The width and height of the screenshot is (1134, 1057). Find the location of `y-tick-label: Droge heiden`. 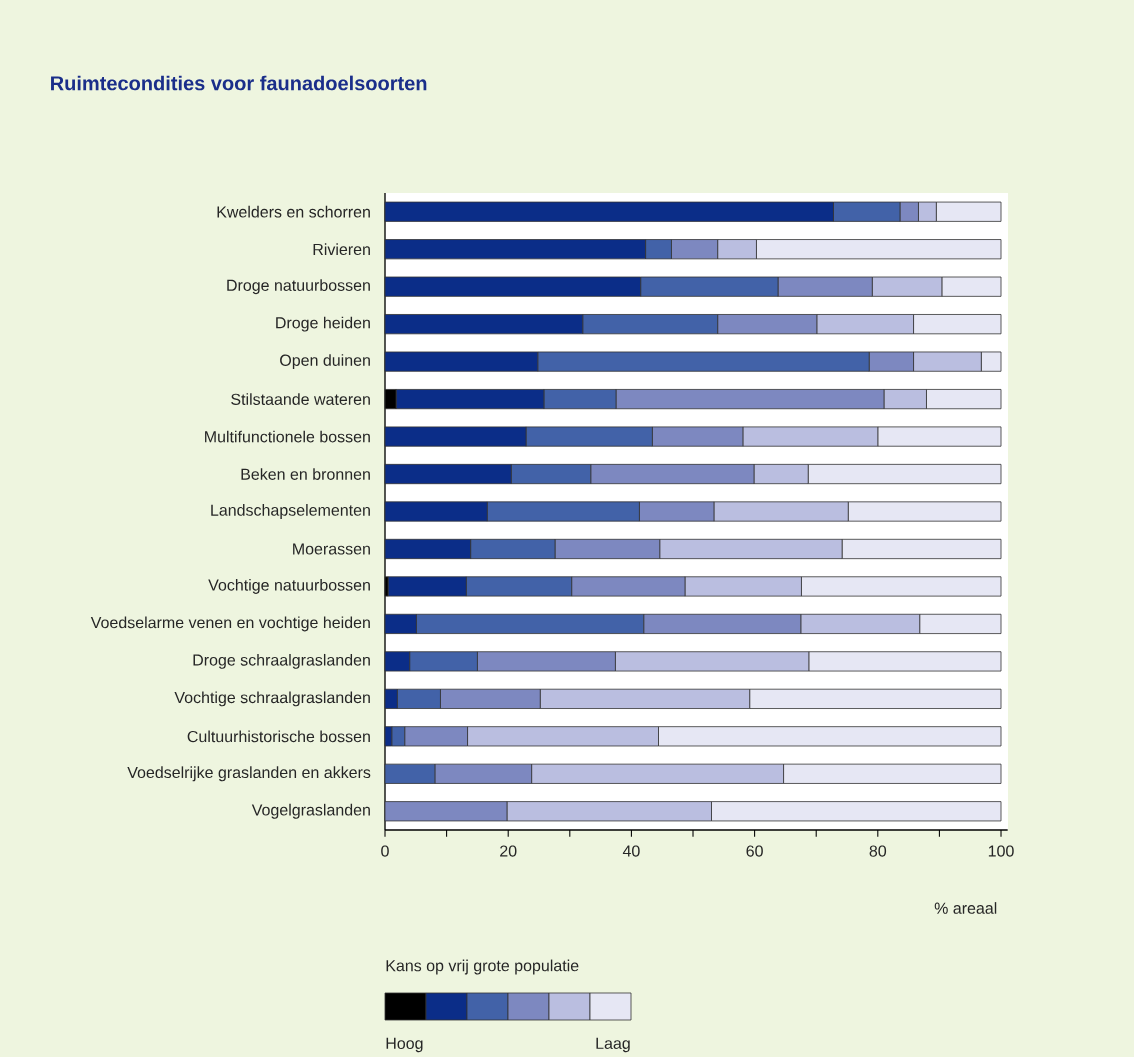

y-tick-label: Droge heiden is located at coordinates (323, 324).